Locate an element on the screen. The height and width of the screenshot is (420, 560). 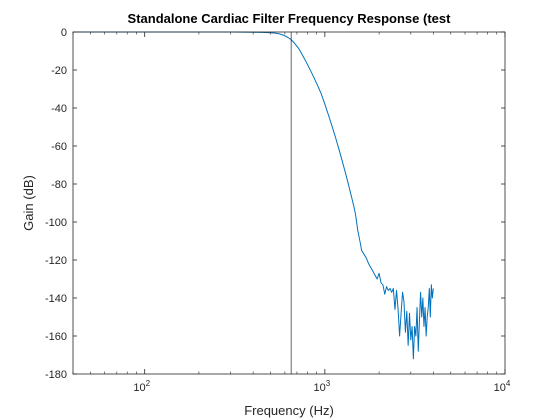
y-tick-label: -140 is located at coordinates (56, 299).